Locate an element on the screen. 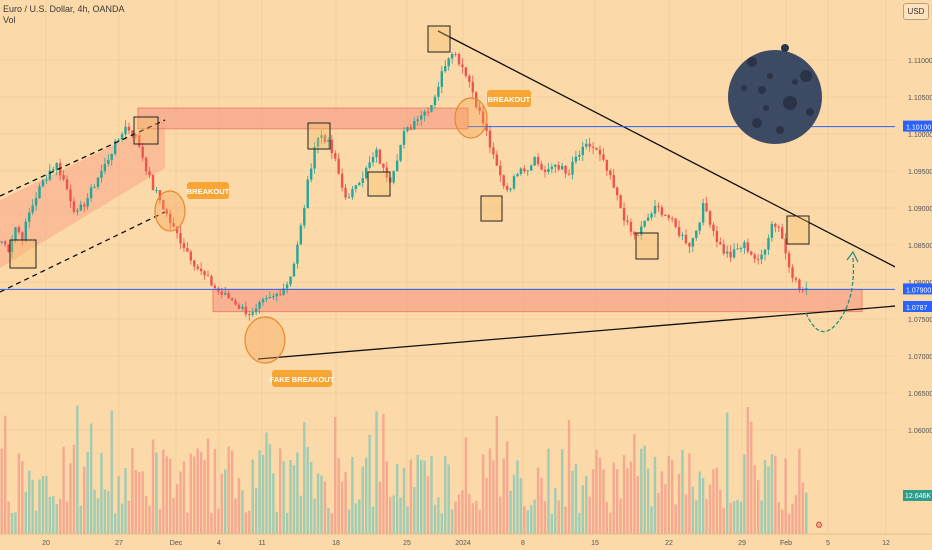 Image resolution: width=932 pixels, height=550 pixels. volume-tag-label: 12.646K is located at coordinates (918, 496).